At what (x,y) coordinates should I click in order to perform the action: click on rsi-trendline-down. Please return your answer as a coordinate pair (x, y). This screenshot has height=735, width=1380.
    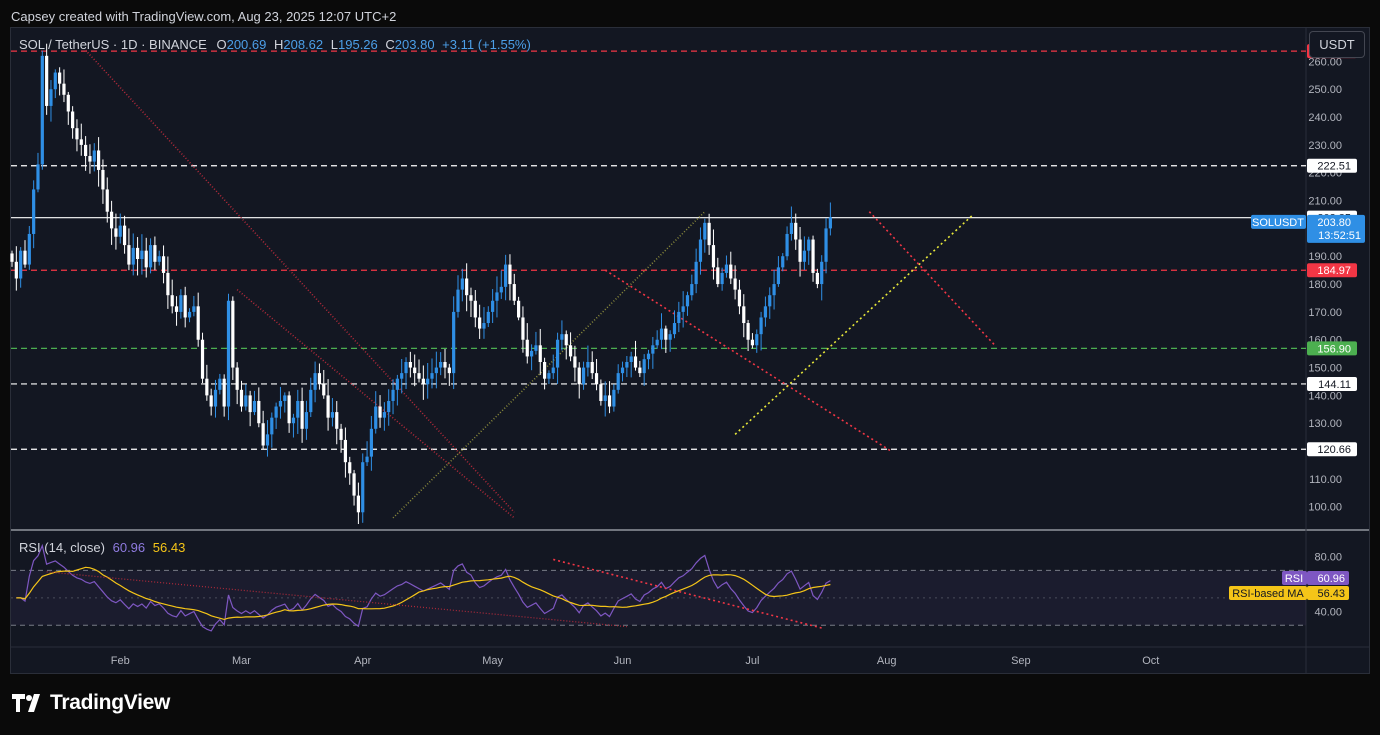
    Looking at the image, I should click on (687, 593).